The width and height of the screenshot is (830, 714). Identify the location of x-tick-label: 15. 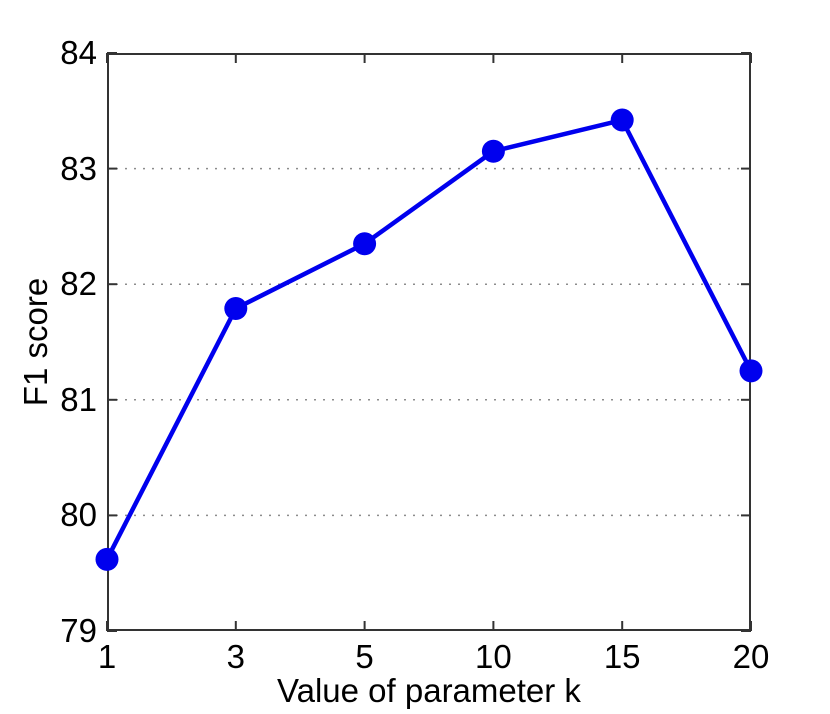
(622, 656).